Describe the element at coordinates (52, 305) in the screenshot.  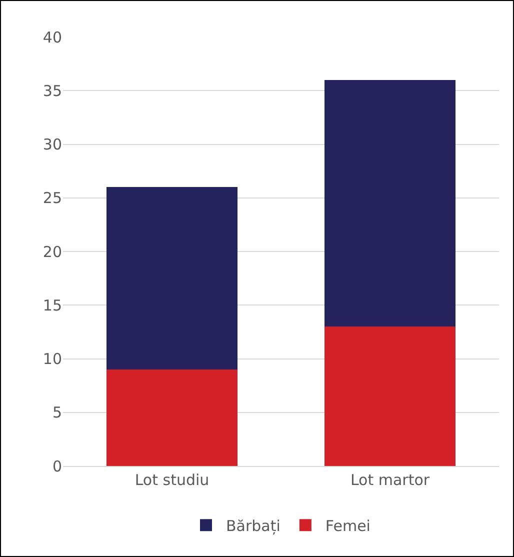
I see `y-tick-label: 15` at that location.